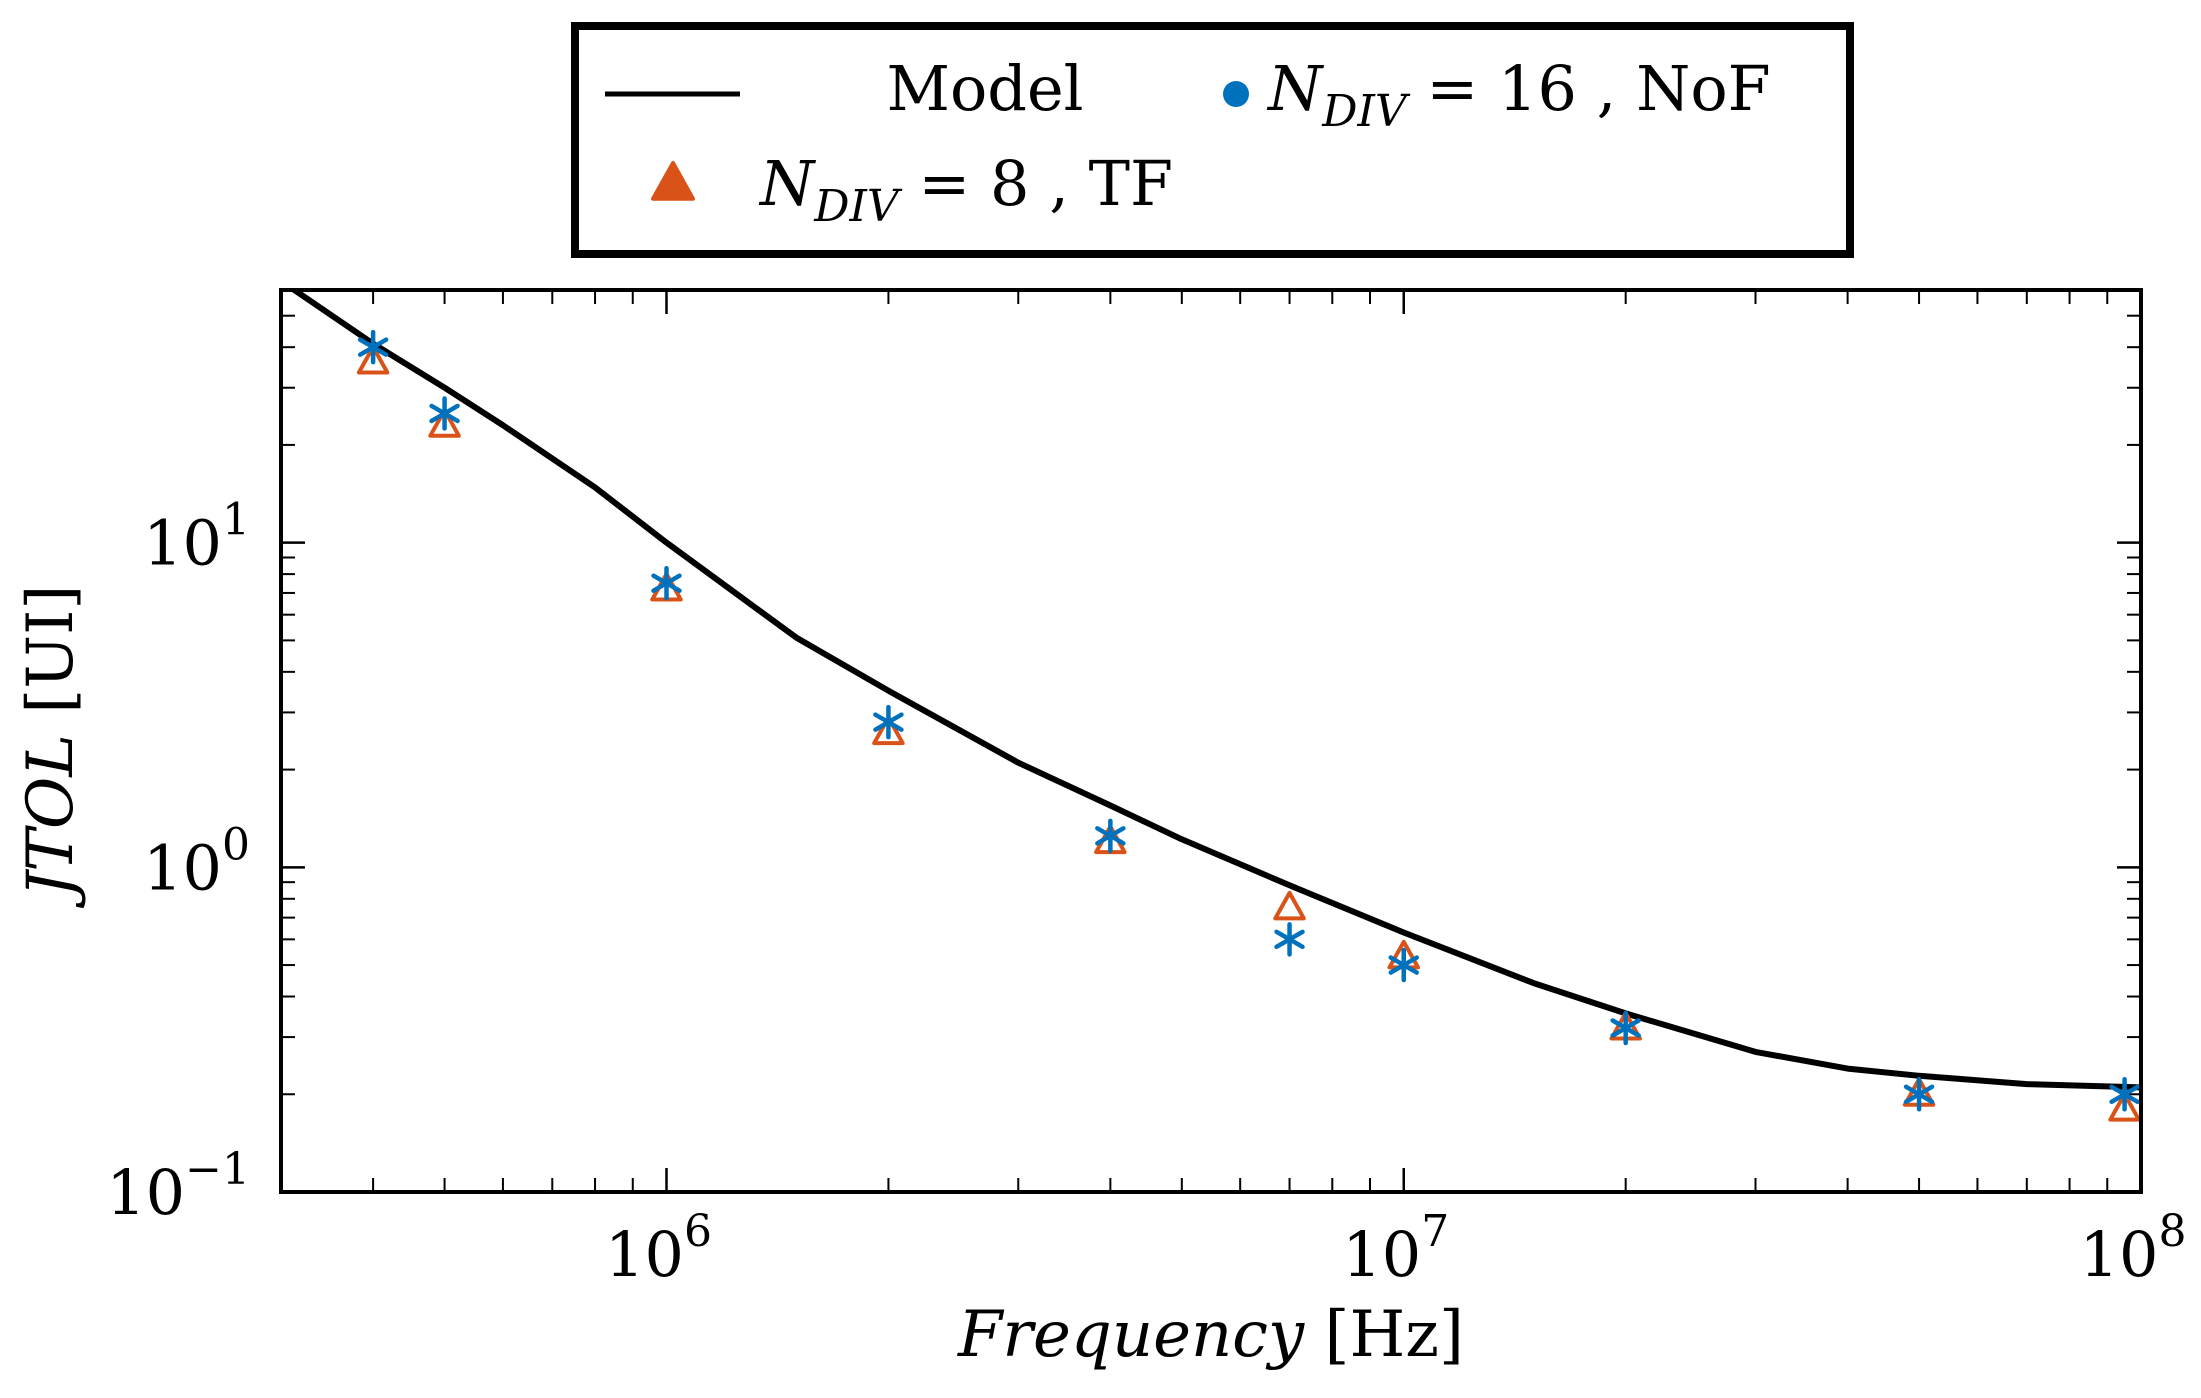 This screenshot has width=2201, height=1398. What do you see at coordinates (858, 206) in the screenshot?
I see `legend-ndiv8-sub: DIV` at bounding box center [858, 206].